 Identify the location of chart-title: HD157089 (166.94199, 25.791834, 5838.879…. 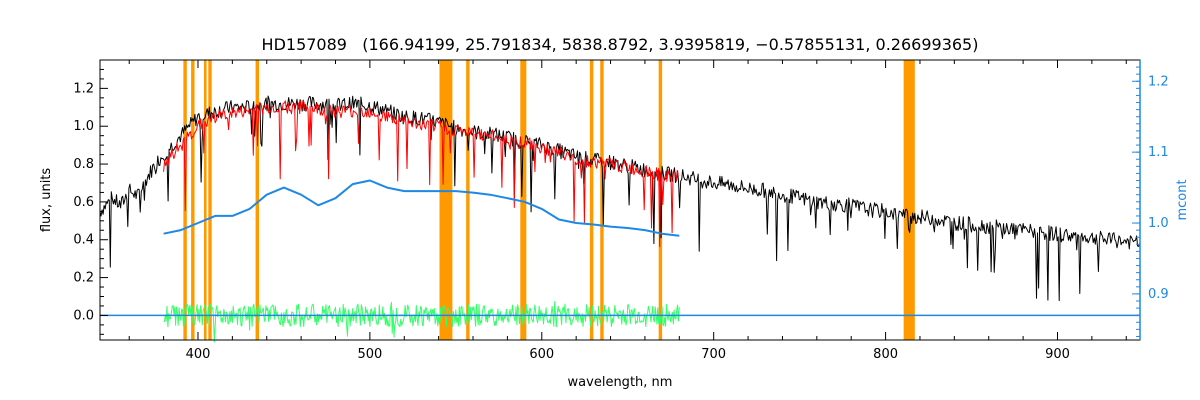
(620, 44).